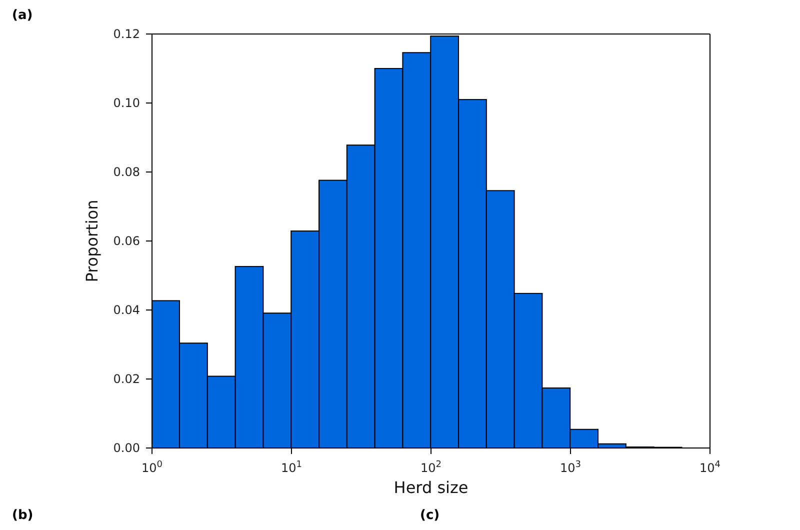 This screenshot has width=800, height=530. Describe the element at coordinates (23, 515) in the screenshot. I see `panel-label: (b)` at that location.